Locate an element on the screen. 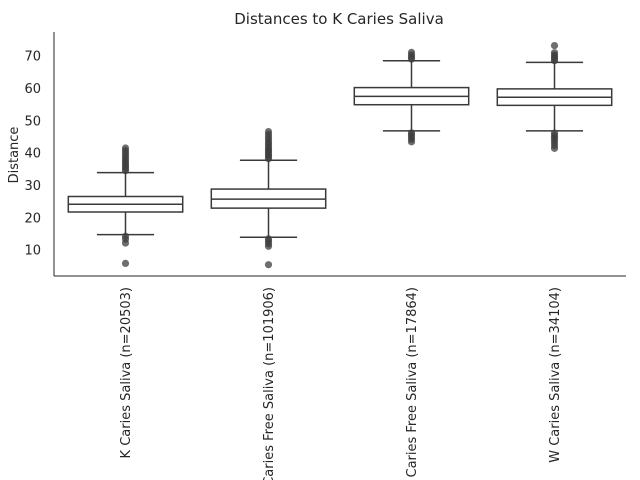  y-axis-label: Distance is located at coordinates (14, 155).